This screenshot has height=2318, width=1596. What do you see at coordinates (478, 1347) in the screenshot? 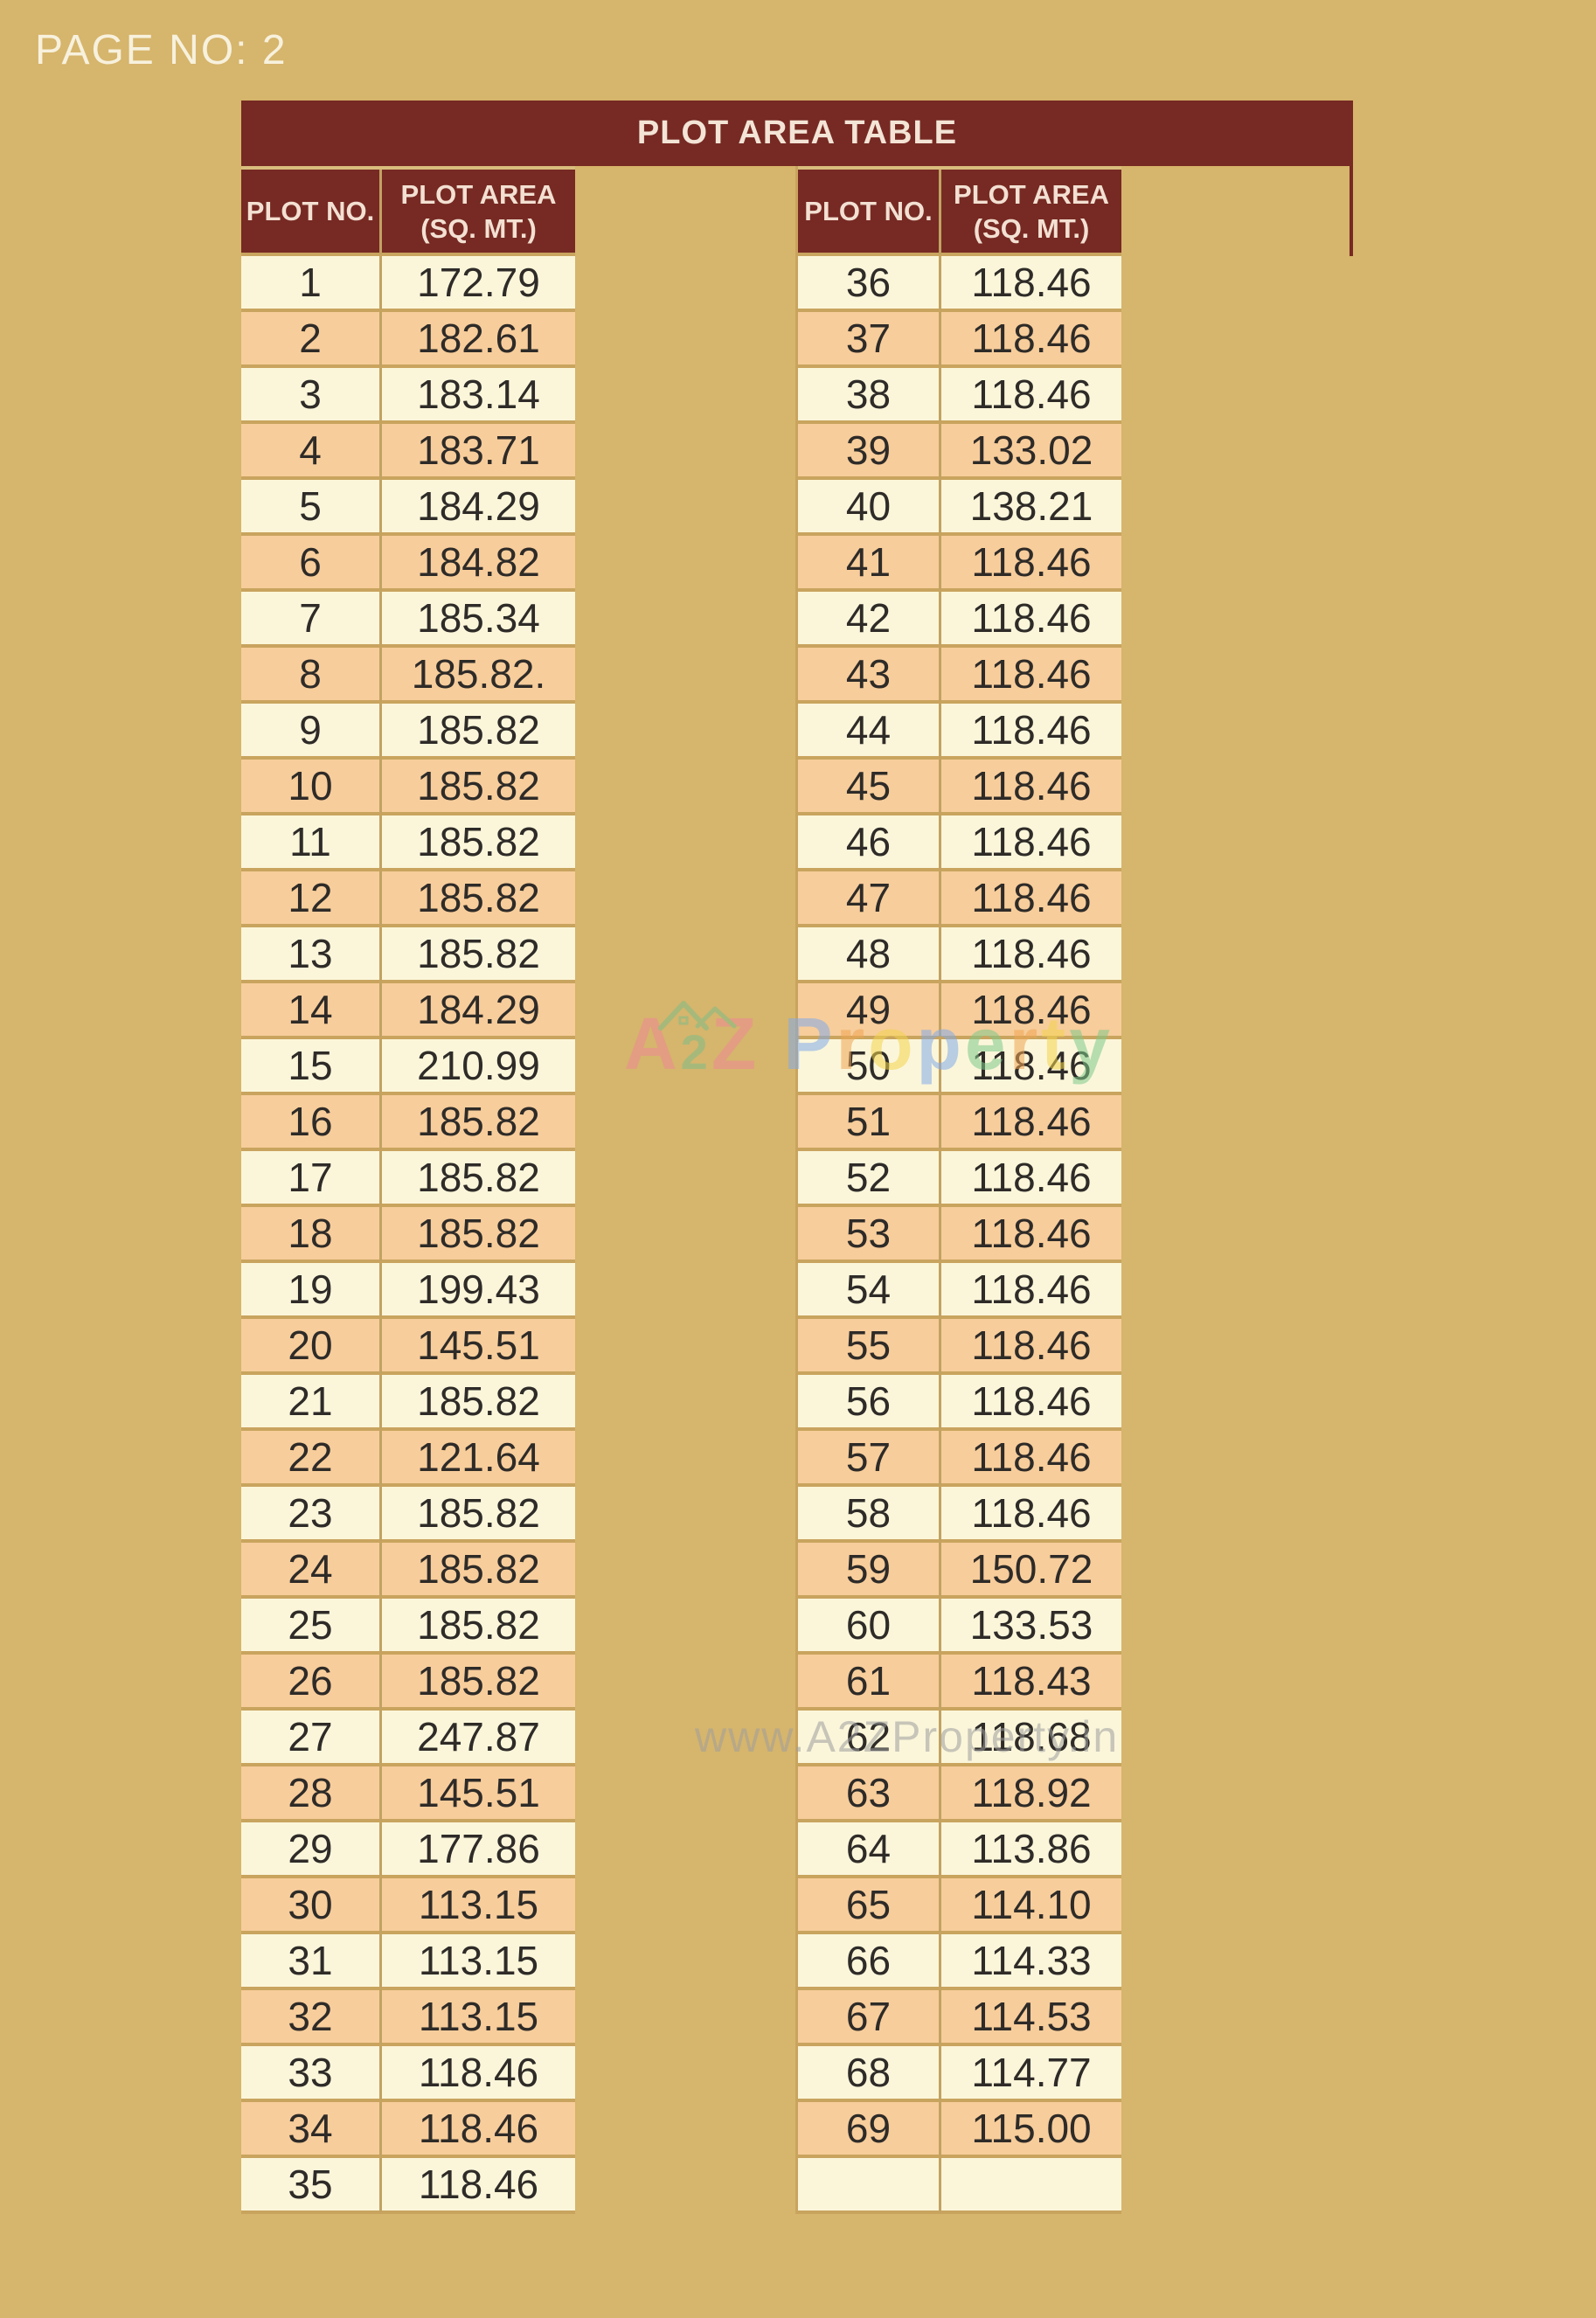
I see `plot-area-cell: 145.51` at bounding box center [478, 1347].